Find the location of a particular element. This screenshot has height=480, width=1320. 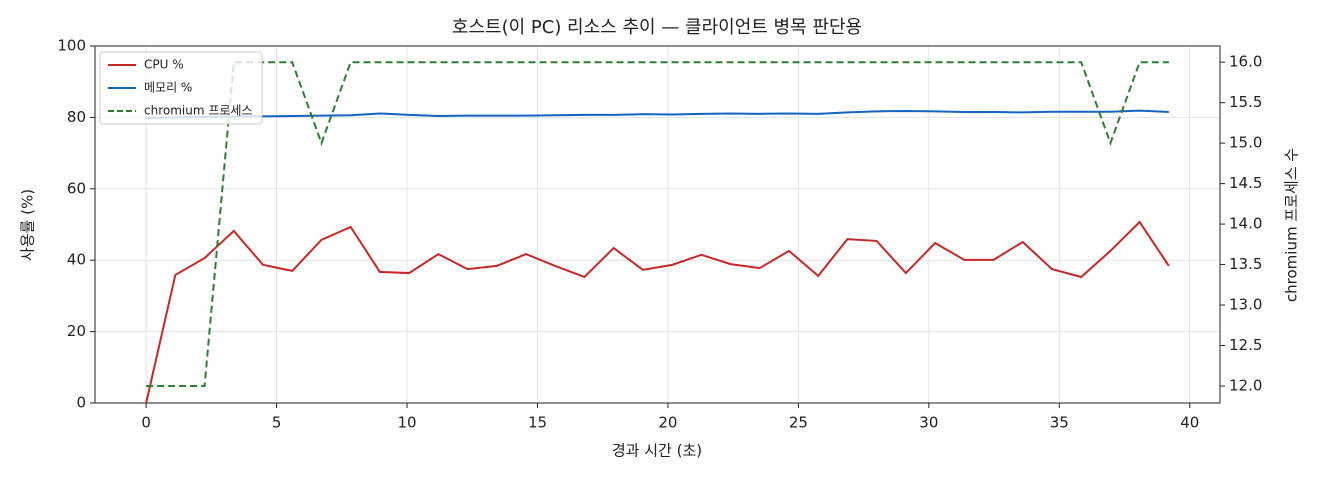

x-tick-label: 40 is located at coordinates (1189, 423).